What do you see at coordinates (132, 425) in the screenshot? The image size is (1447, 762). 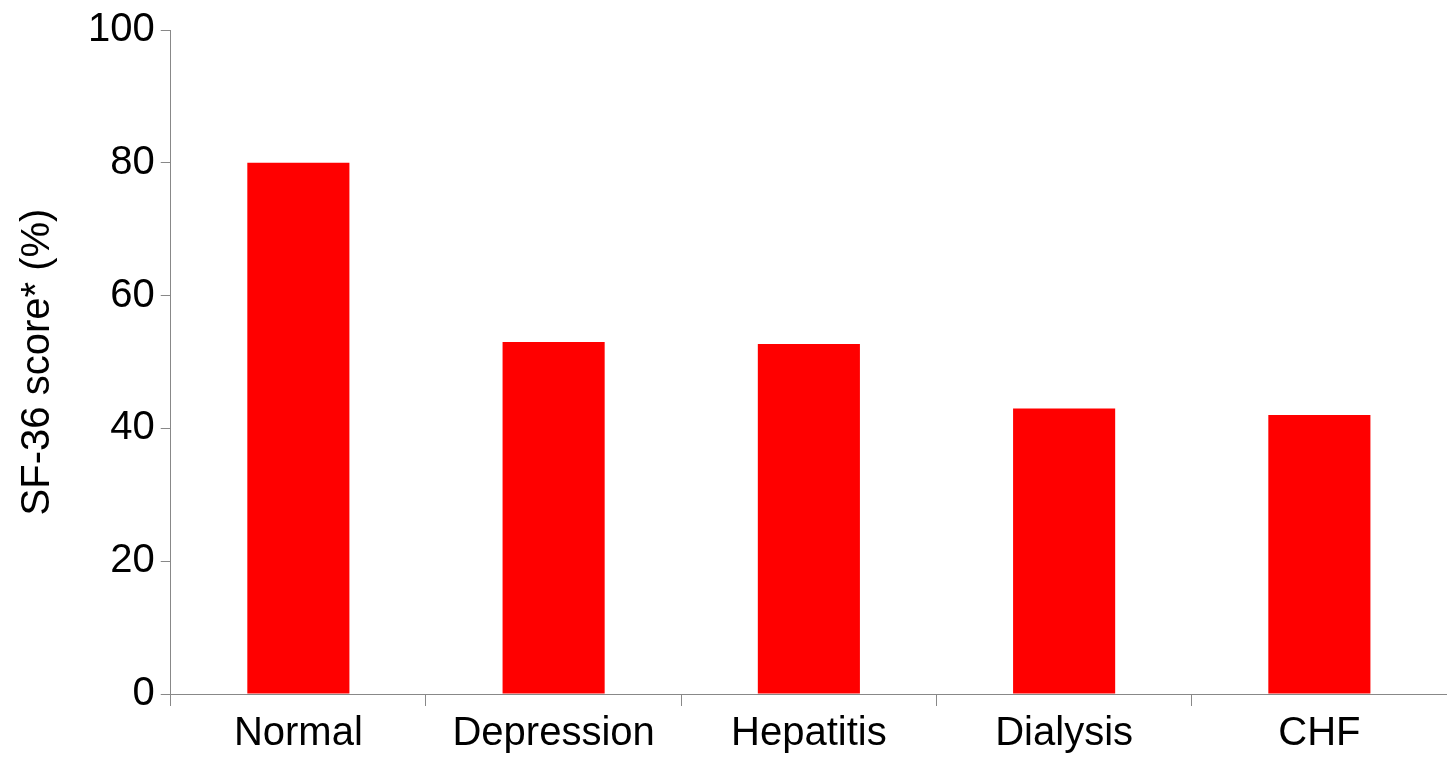 I see `y-tick-label: 40` at bounding box center [132, 425].